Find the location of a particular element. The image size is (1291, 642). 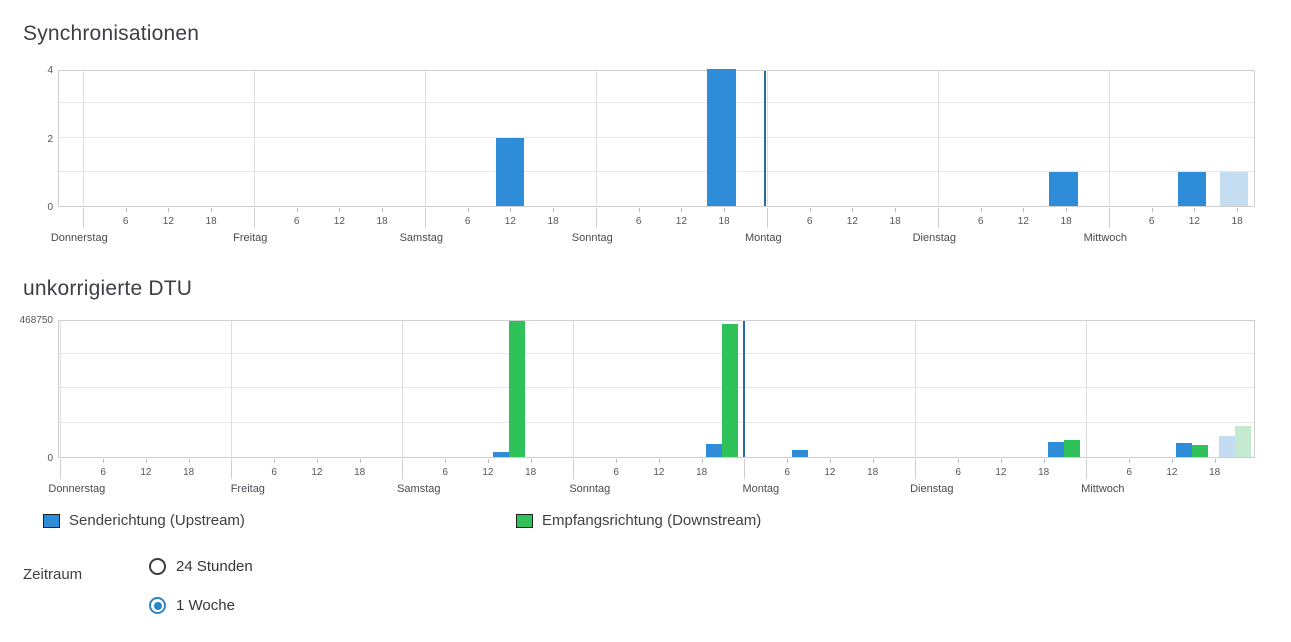

y-axis-label: 4 is located at coordinates (50, 70).